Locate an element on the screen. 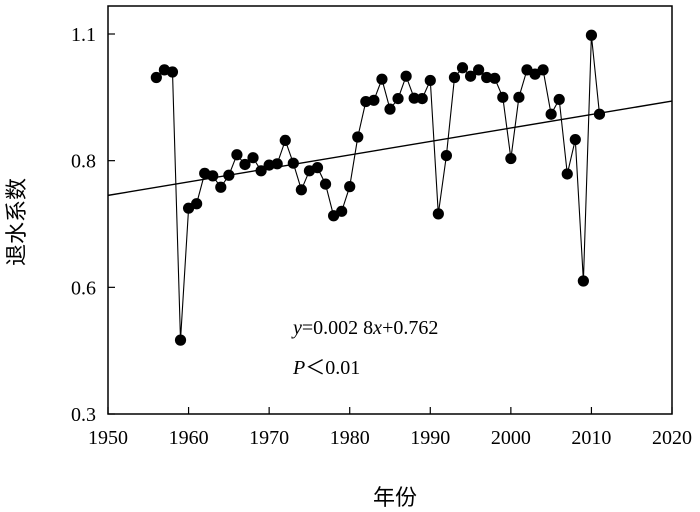  x-tick-label: 1960 is located at coordinates (189, 438).